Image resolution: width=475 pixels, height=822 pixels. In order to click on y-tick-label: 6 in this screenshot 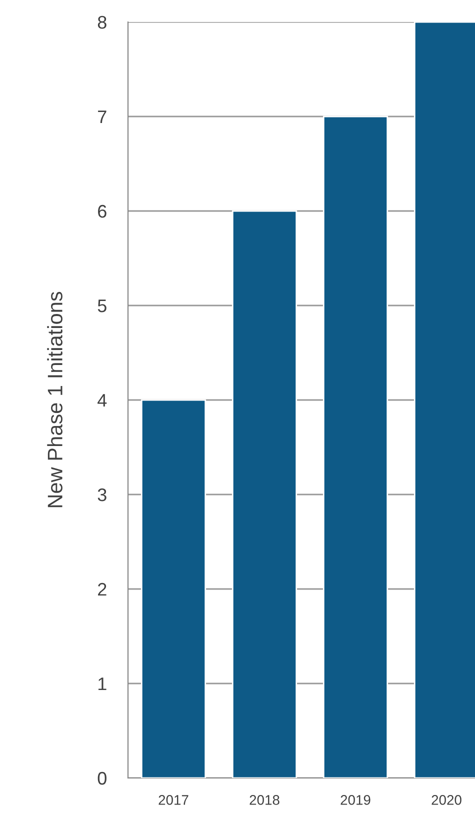, I will do `click(102, 211)`.